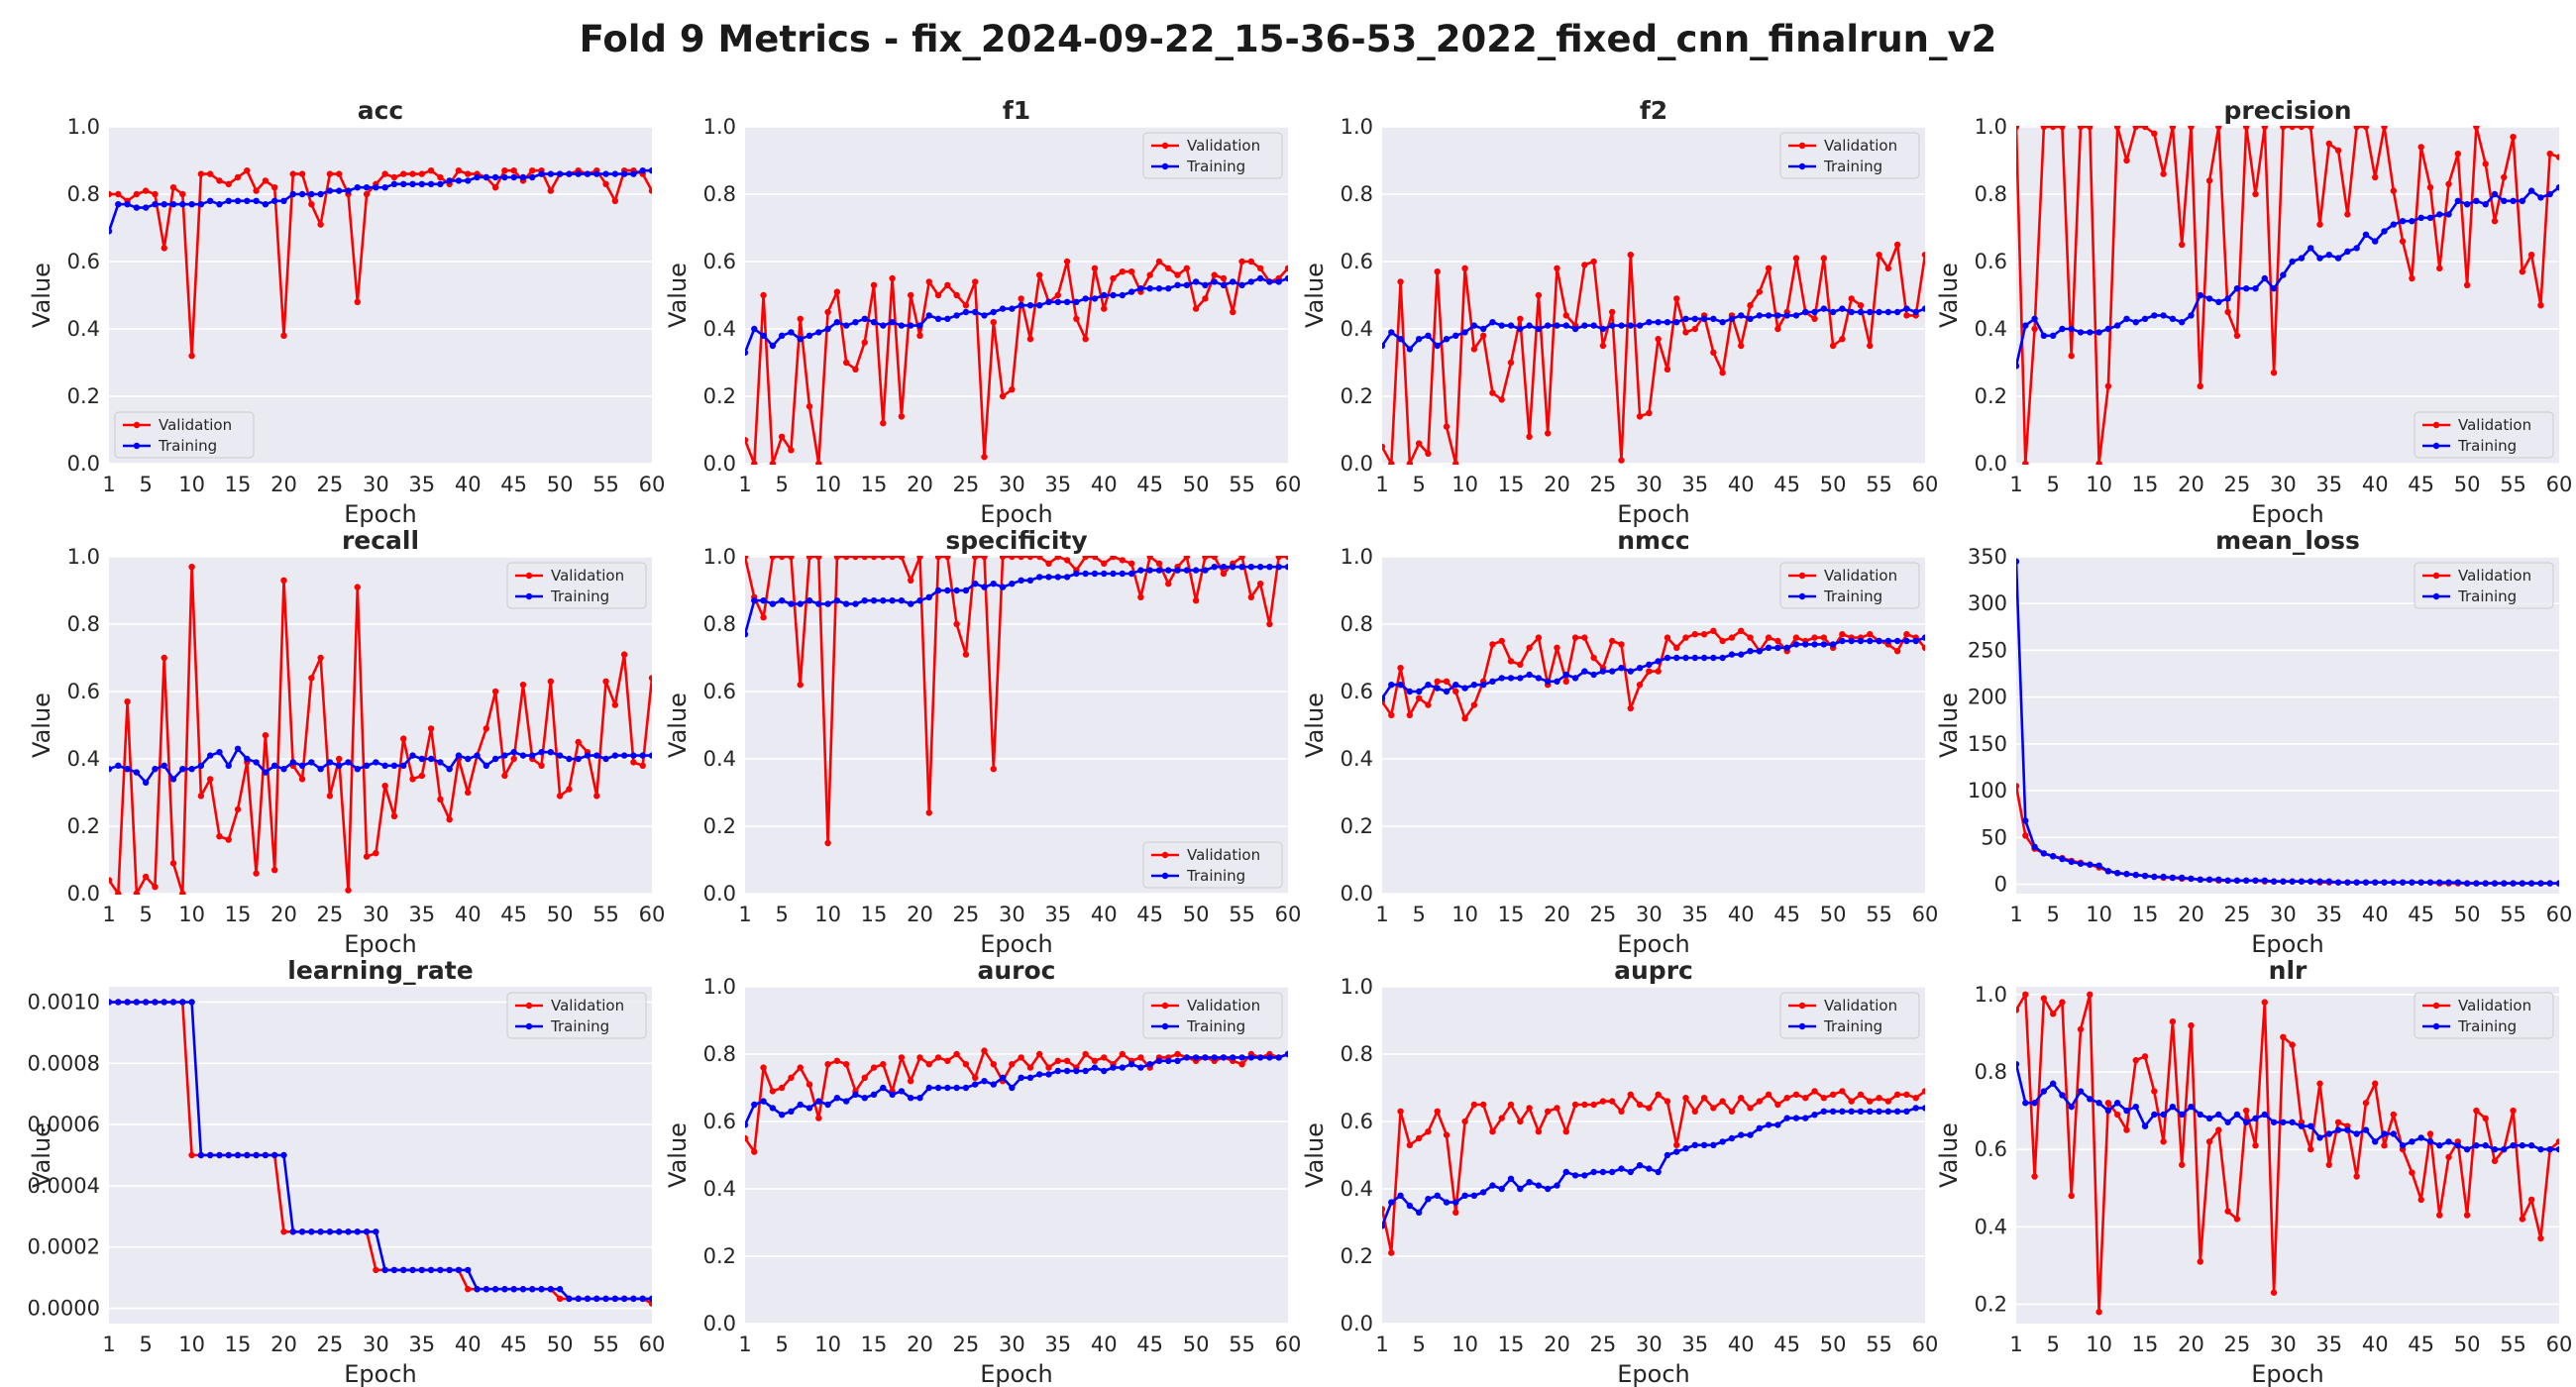  I want to click on chart-specificity-ytick-label: 0.6, so click(719, 691).